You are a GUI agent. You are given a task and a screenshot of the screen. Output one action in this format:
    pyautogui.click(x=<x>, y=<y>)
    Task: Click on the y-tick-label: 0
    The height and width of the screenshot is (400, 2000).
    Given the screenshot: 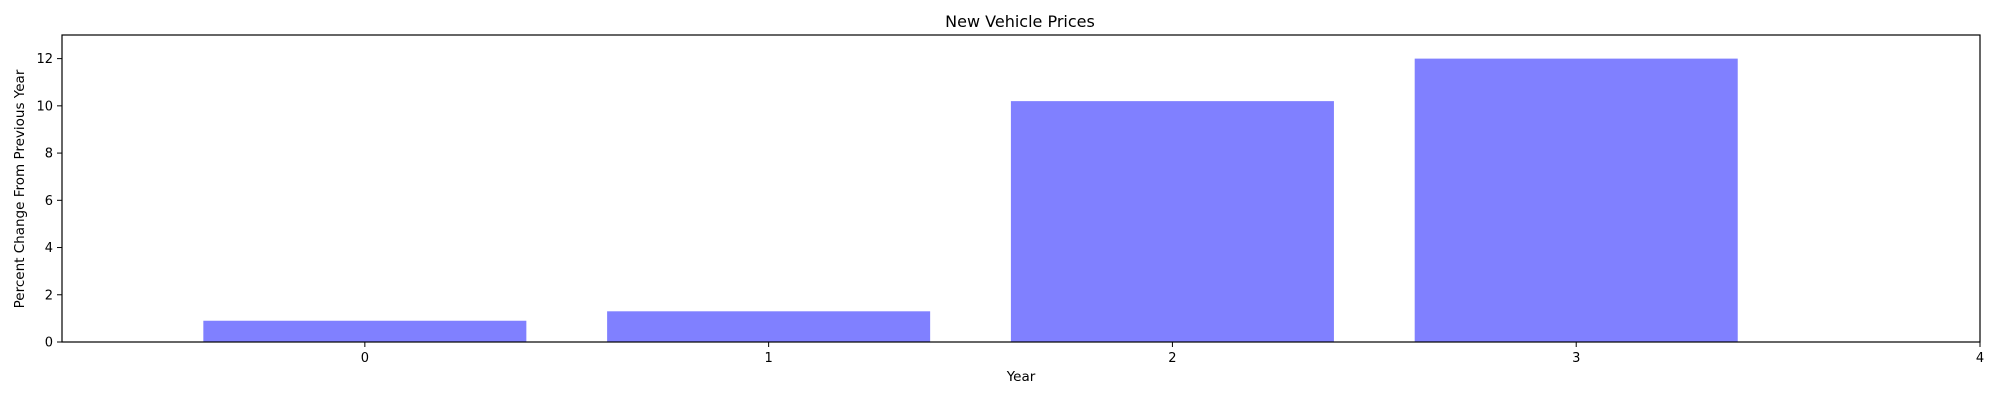 What is the action you would take?
    pyautogui.click(x=49, y=343)
    